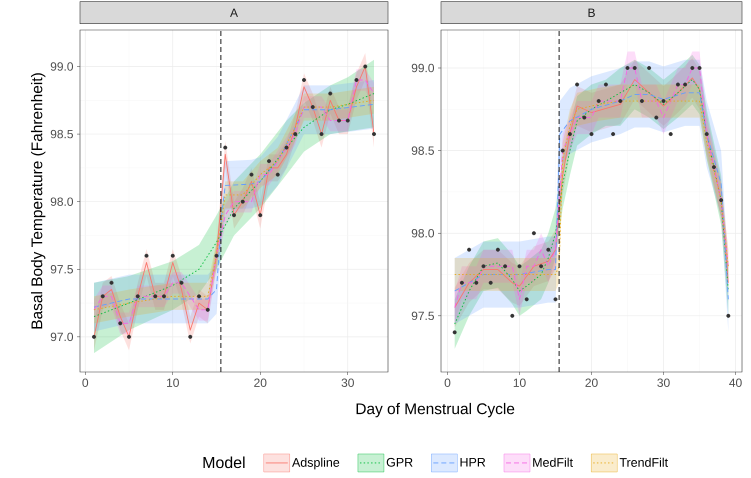 The height and width of the screenshot is (478, 751). Describe the element at coordinates (62, 337) in the screenshot. I see `y-tick-label: 97.0` at that location.